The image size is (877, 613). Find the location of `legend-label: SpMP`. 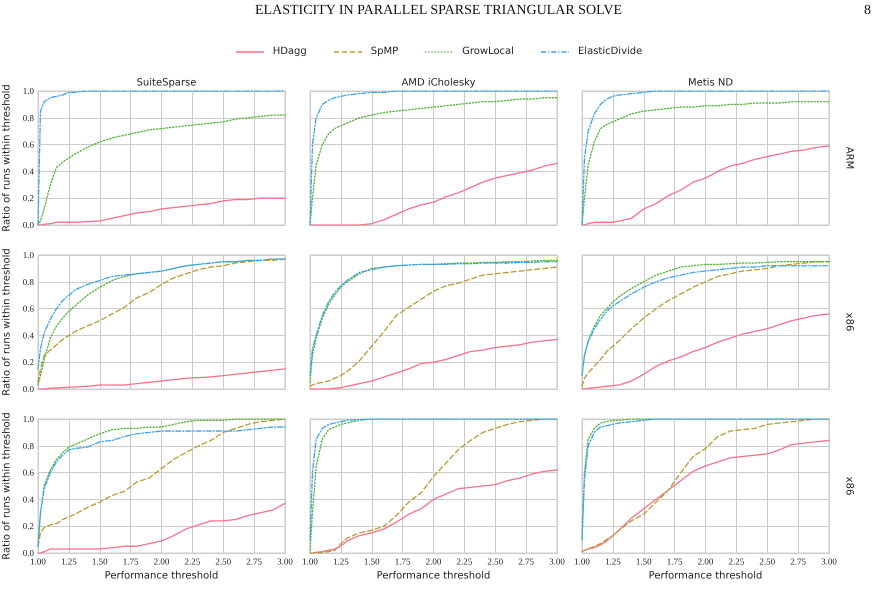

legend-label: SpMP is located at coordinates (384, 51).